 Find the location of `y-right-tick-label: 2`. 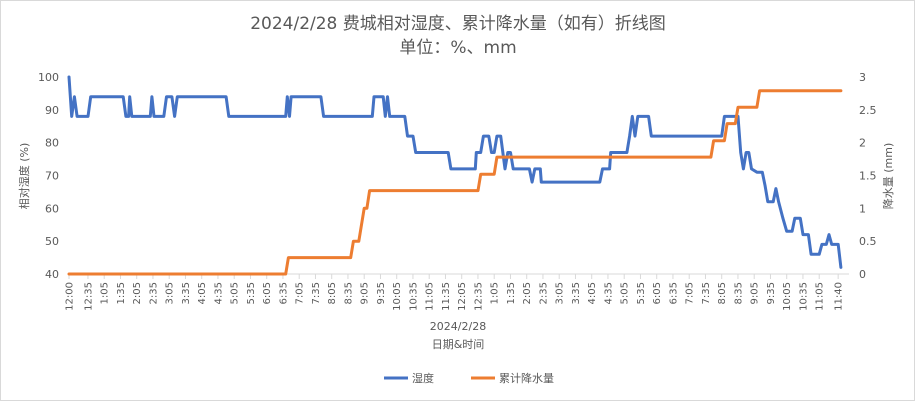

y-right-tick-label: 2 is located at coordinates (862, 143).